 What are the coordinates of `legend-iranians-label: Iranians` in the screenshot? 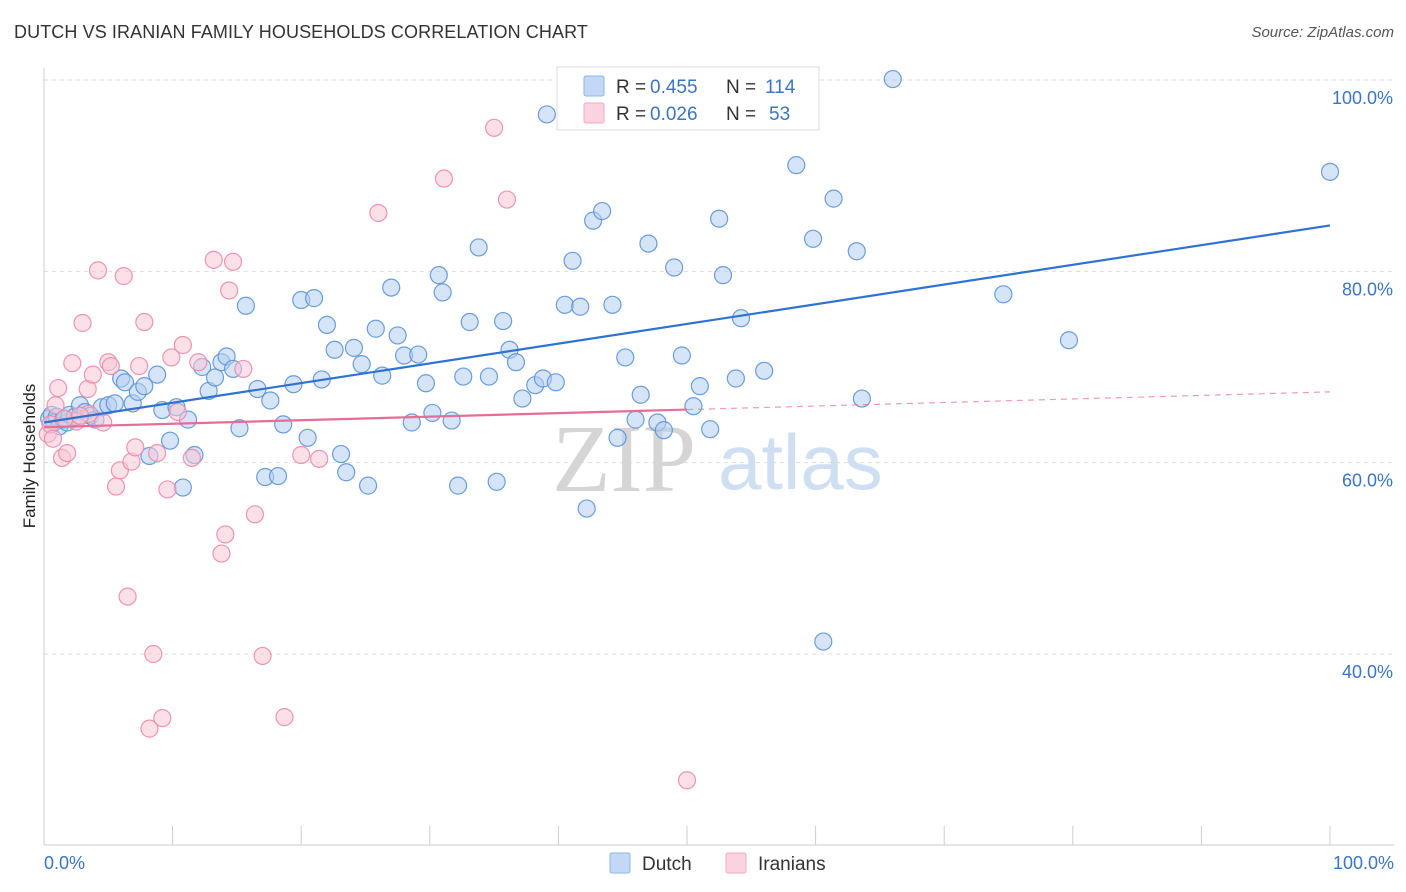 It's located at (792, 864).